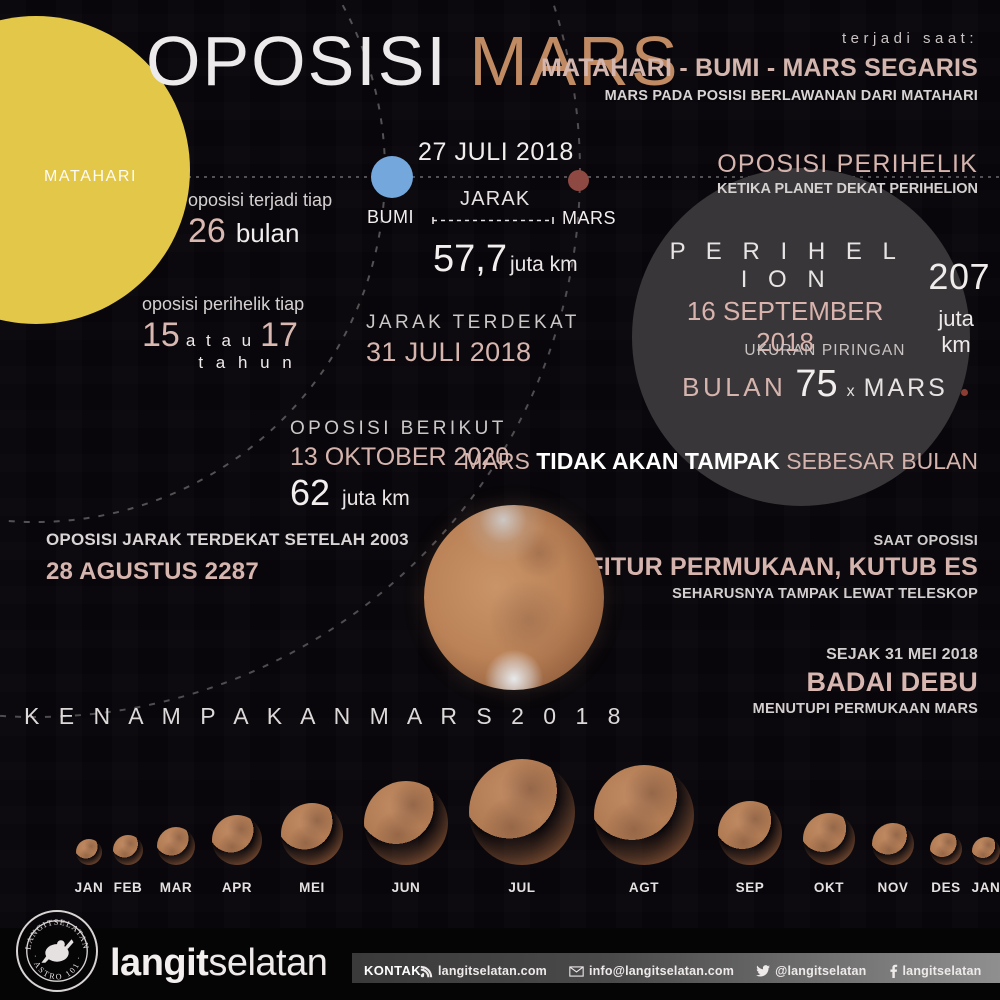 Image resolution: width=1000 pixels, height=1000 pixels. Describe the element at coordinates (909, 38) in the screenshot. I see `header-kicker: terjadi saat:` at that location.